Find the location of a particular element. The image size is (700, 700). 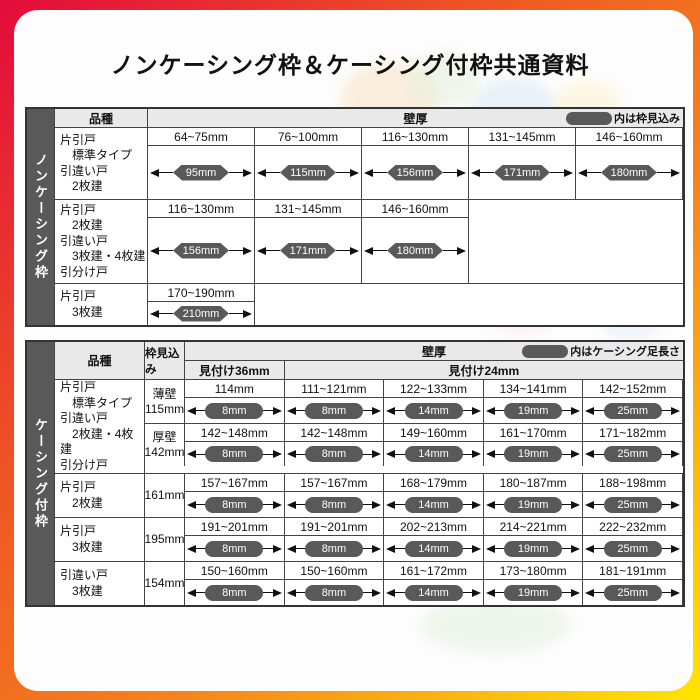

door-type-cell: 片引戸 2枚建 is located at coordinates (100, 495).